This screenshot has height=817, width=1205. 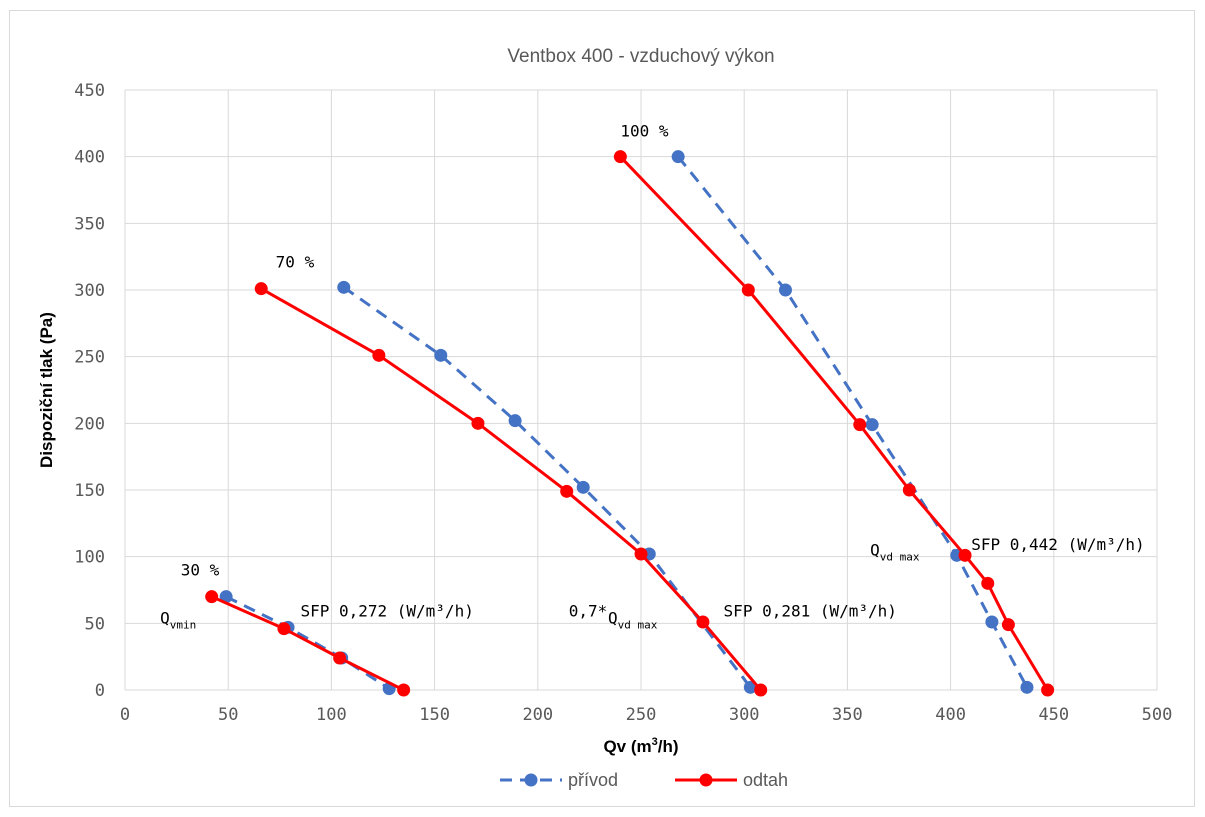 What do you see at coordinates (731, 780) in the screenshot?
I see `legend-item-odtah: odtah` at bounding box center [731, 780].